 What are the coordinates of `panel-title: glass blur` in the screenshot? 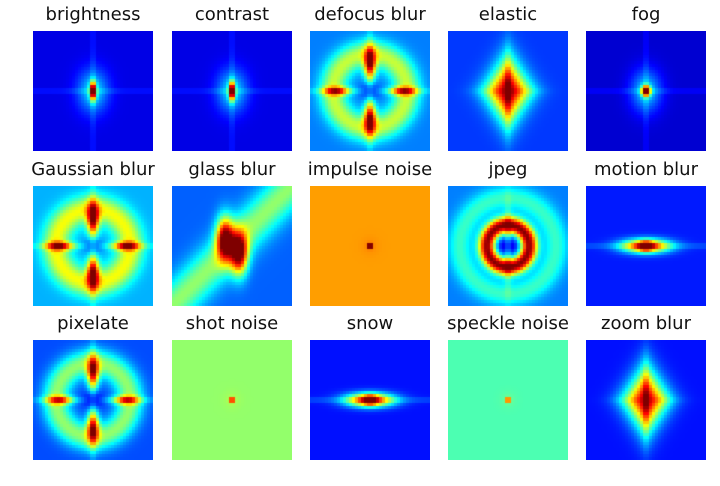 It's located at (232, 169).